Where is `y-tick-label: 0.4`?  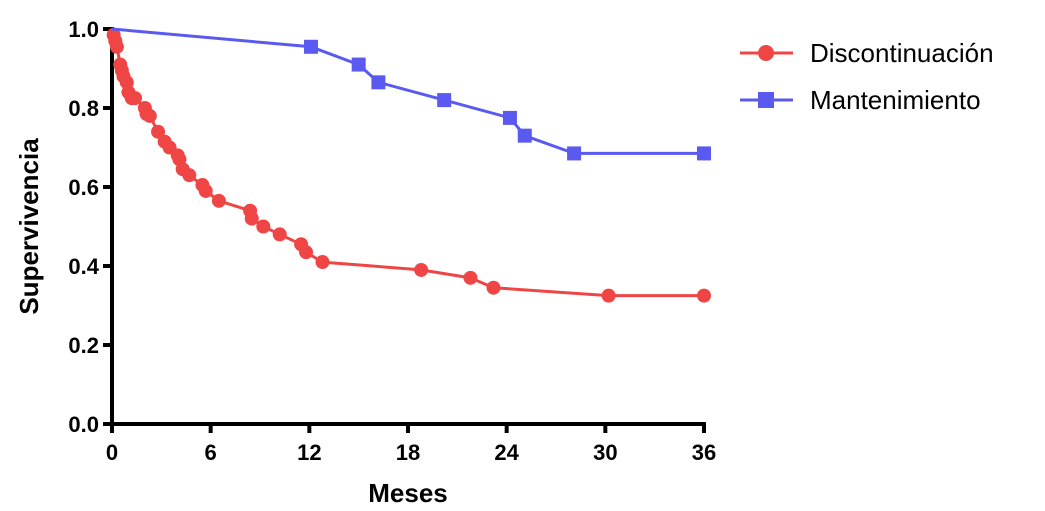 y-tick-label: 0.4 is located at coordinates (83, 266).